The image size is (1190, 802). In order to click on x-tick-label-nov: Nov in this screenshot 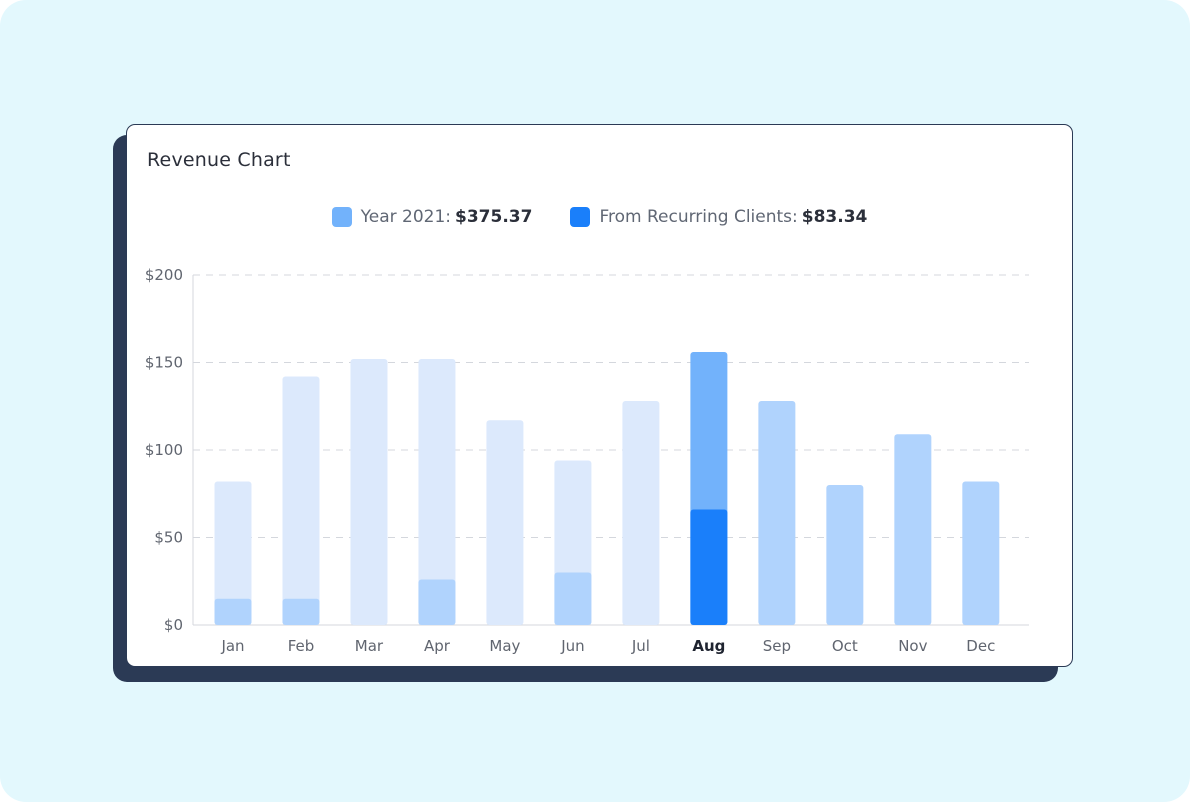, I will do `click(912, 646)`.